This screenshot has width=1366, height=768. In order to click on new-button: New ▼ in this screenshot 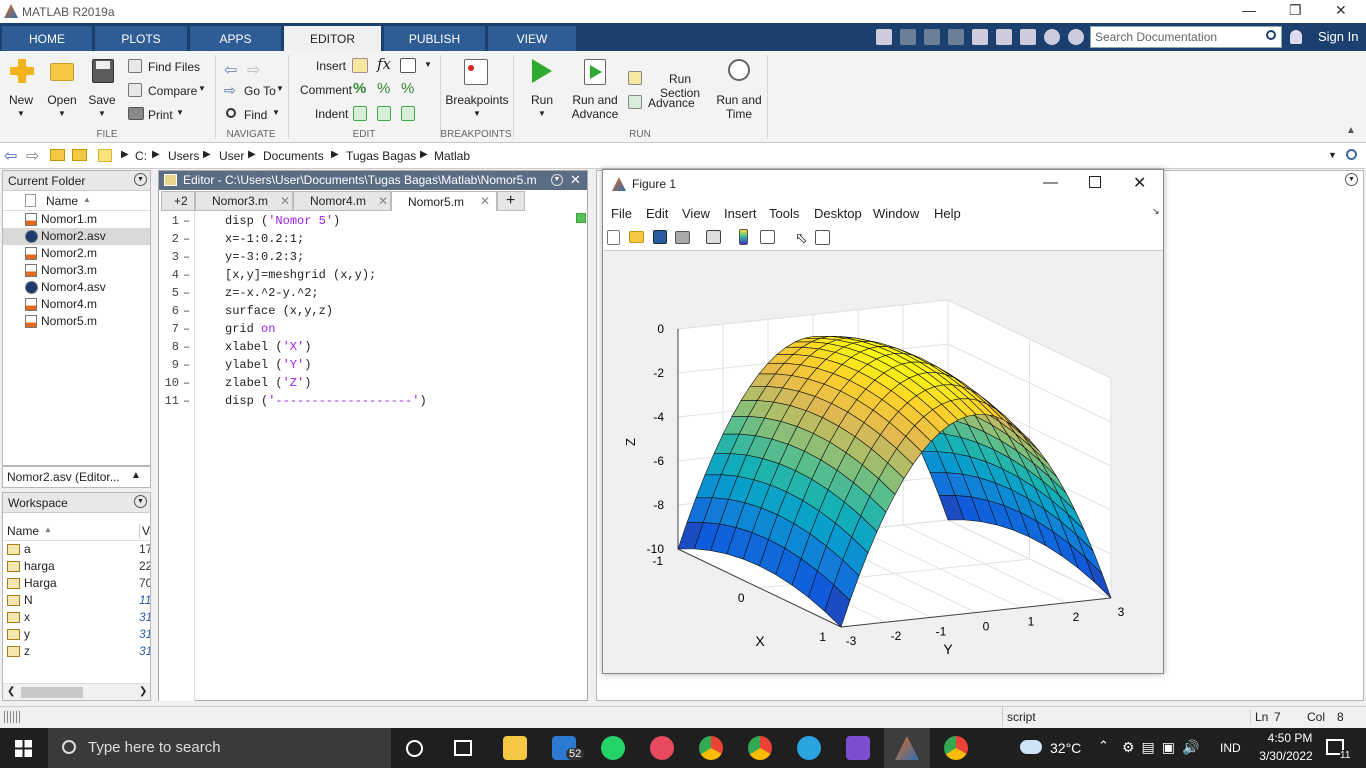, I will do `click(21, 90)`.